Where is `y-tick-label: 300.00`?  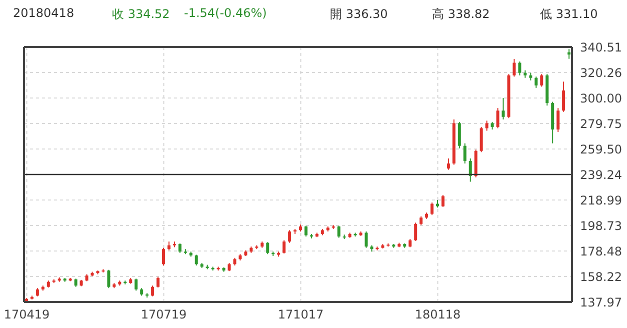 y-tick-label: 300.00 is located at coordinates (601, 98).